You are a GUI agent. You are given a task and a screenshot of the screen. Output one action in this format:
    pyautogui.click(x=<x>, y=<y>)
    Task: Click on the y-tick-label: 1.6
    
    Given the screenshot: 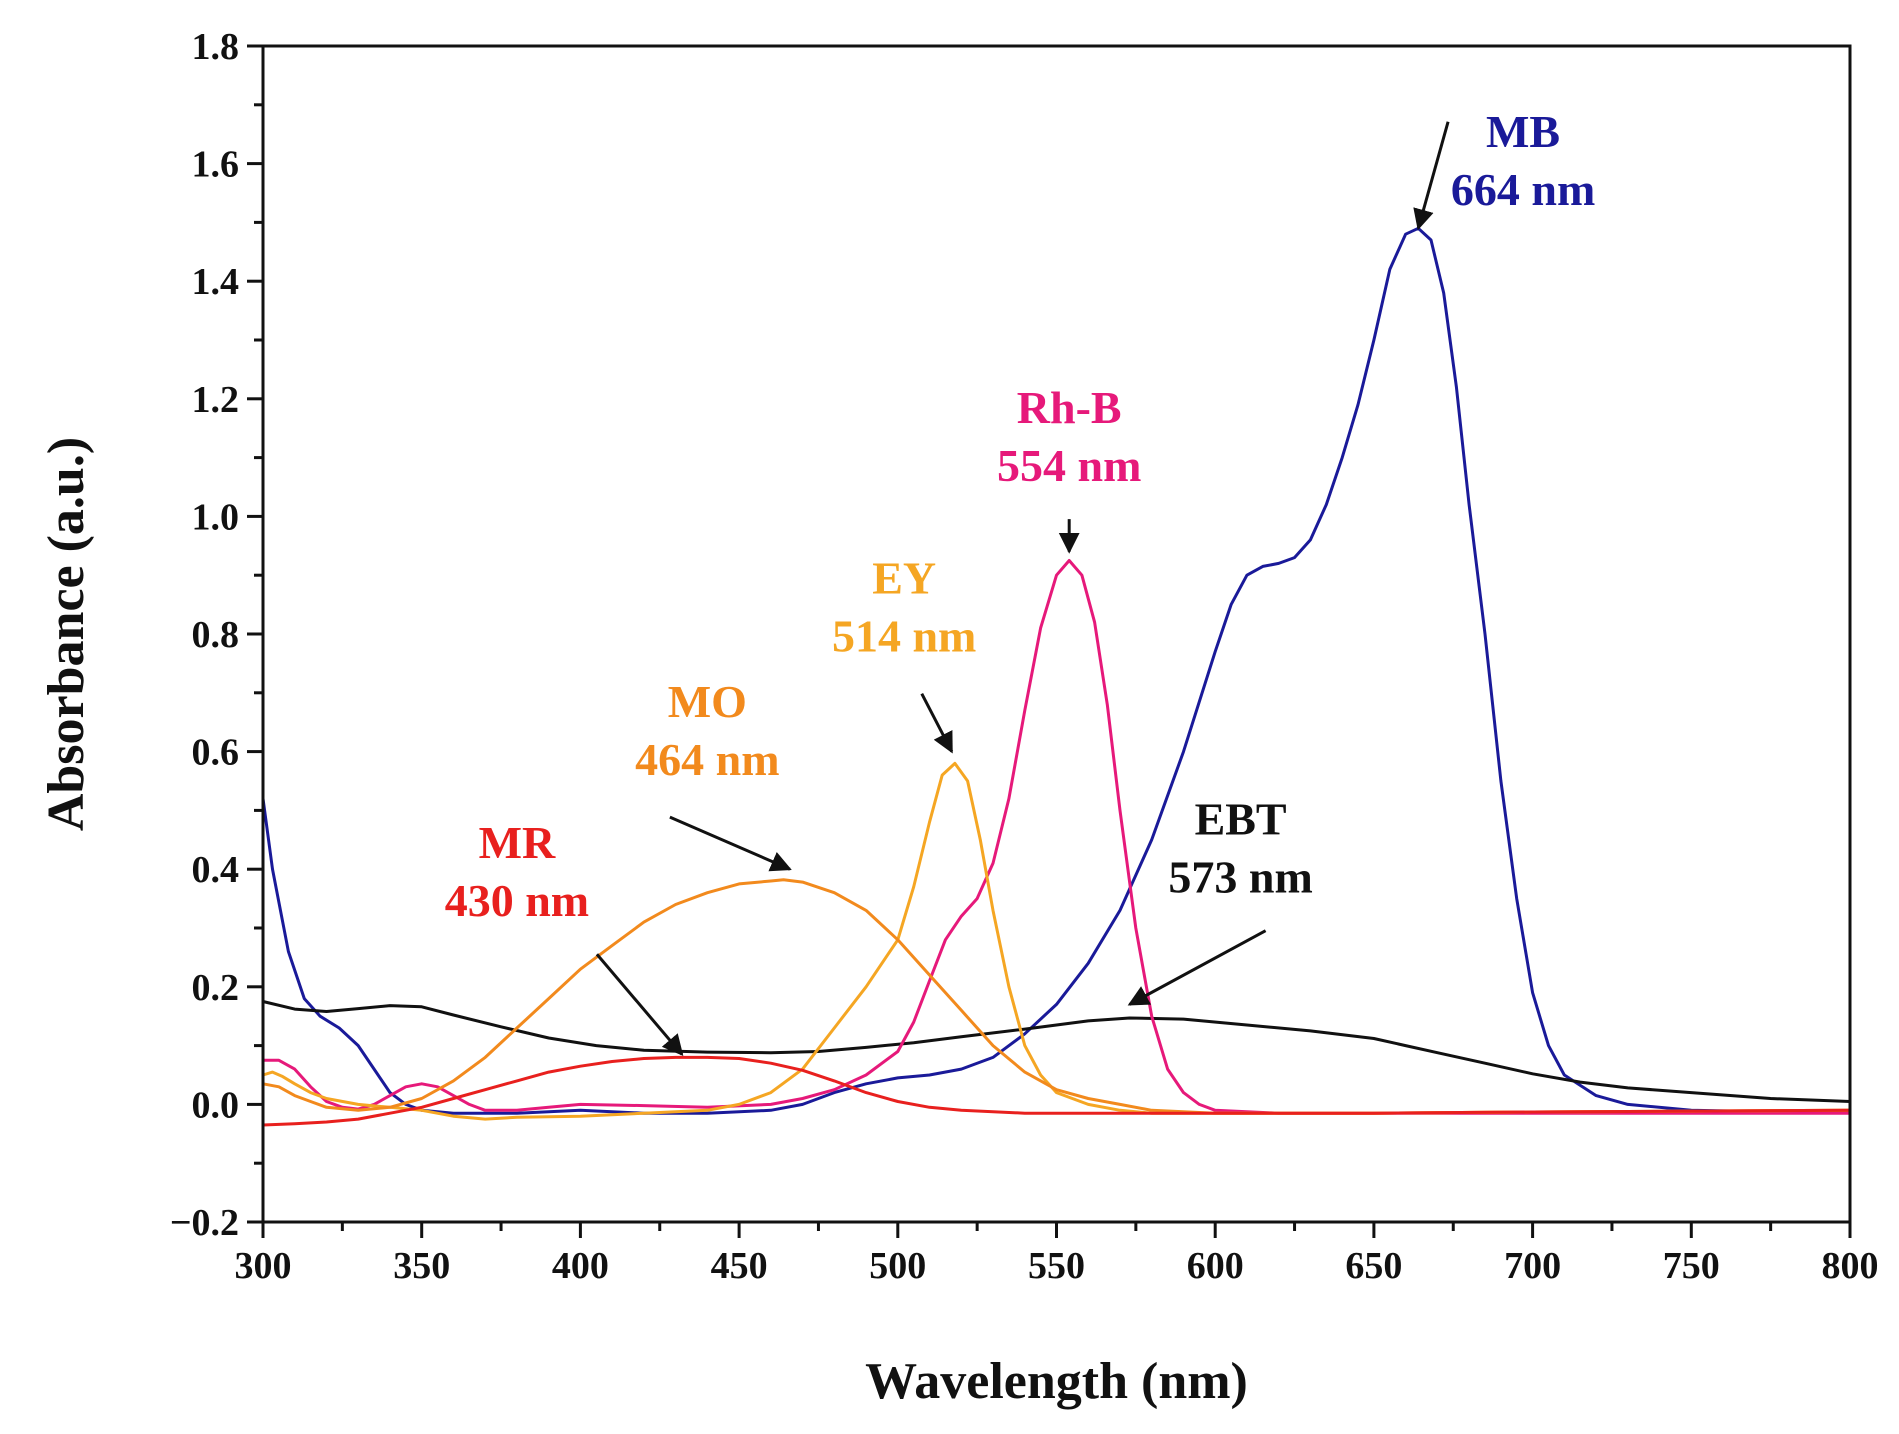 What is the action you would take?
    pyautogui.click(x=216, y=165)
    